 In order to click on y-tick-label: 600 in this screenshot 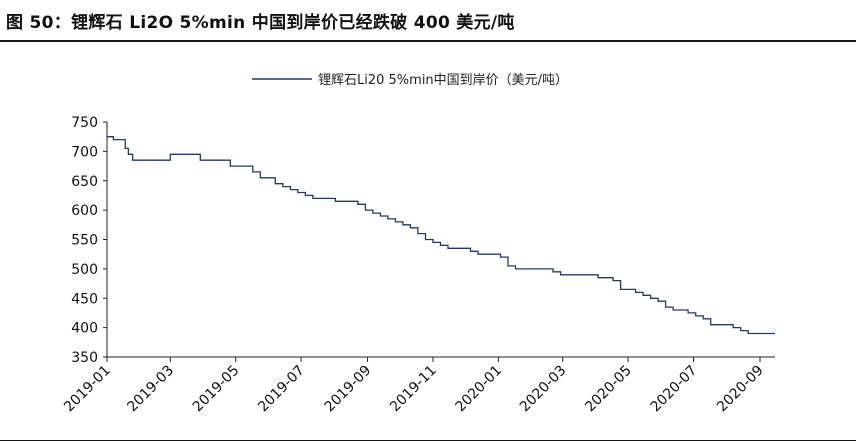, I will do `click(84, 211)`.